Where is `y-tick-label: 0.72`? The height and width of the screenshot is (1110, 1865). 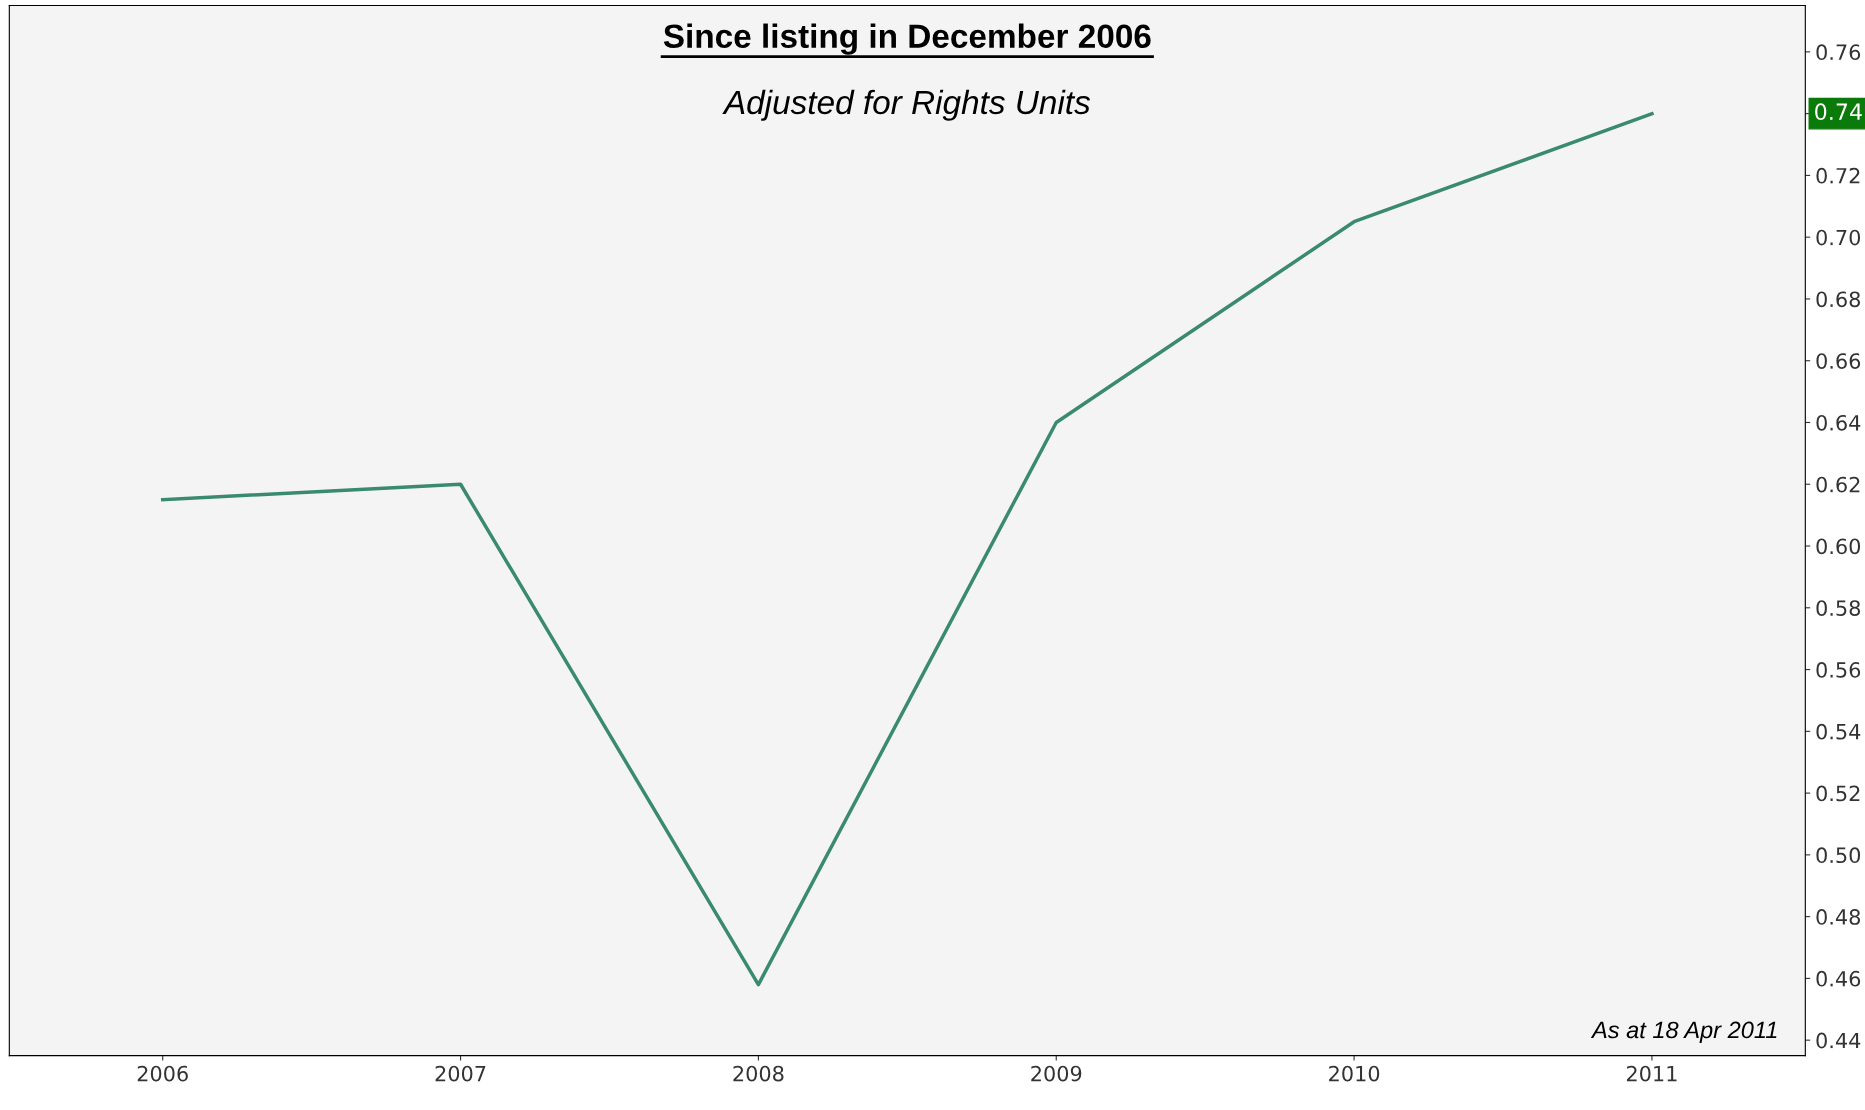
y-tick-label: 0.72 is located at coordinates (1838, 175).